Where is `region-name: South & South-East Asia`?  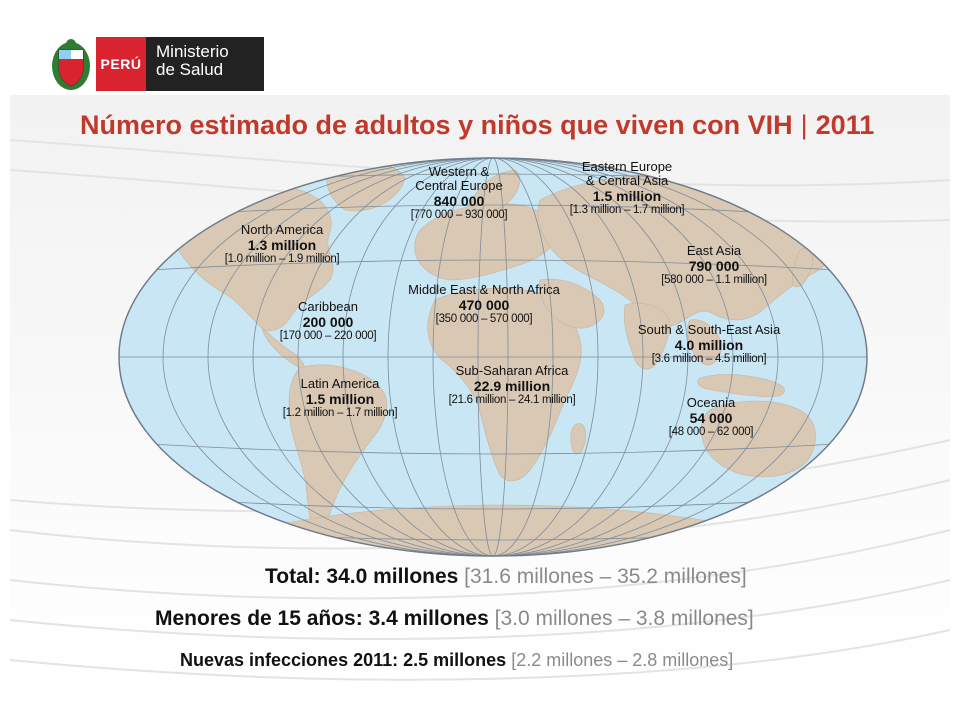
region-name: South & South-East Asia is located at coordinates (709, 329).